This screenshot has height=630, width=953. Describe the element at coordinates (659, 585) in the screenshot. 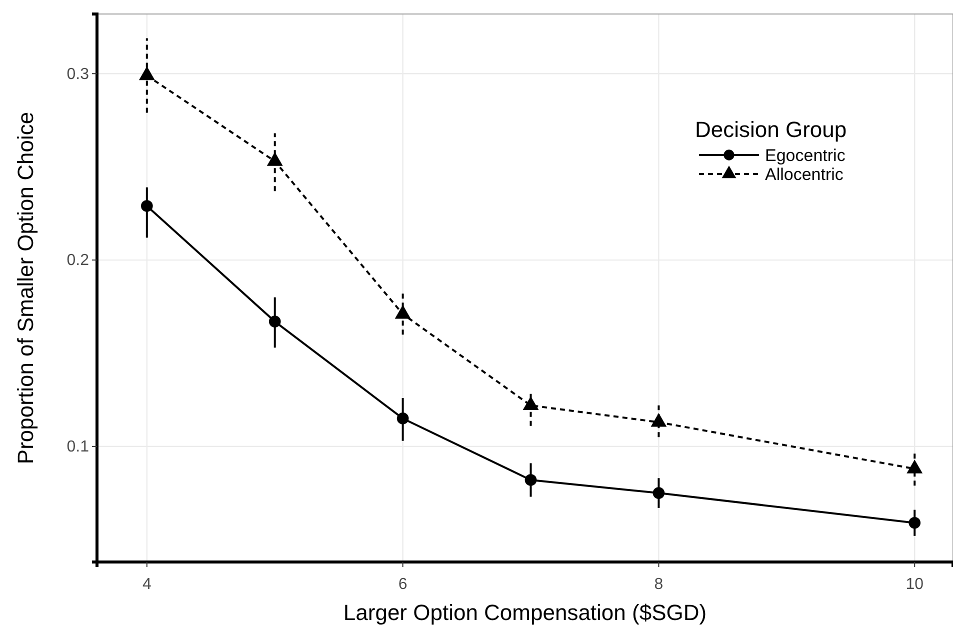

I see `x-tick-label: 8` at that location.